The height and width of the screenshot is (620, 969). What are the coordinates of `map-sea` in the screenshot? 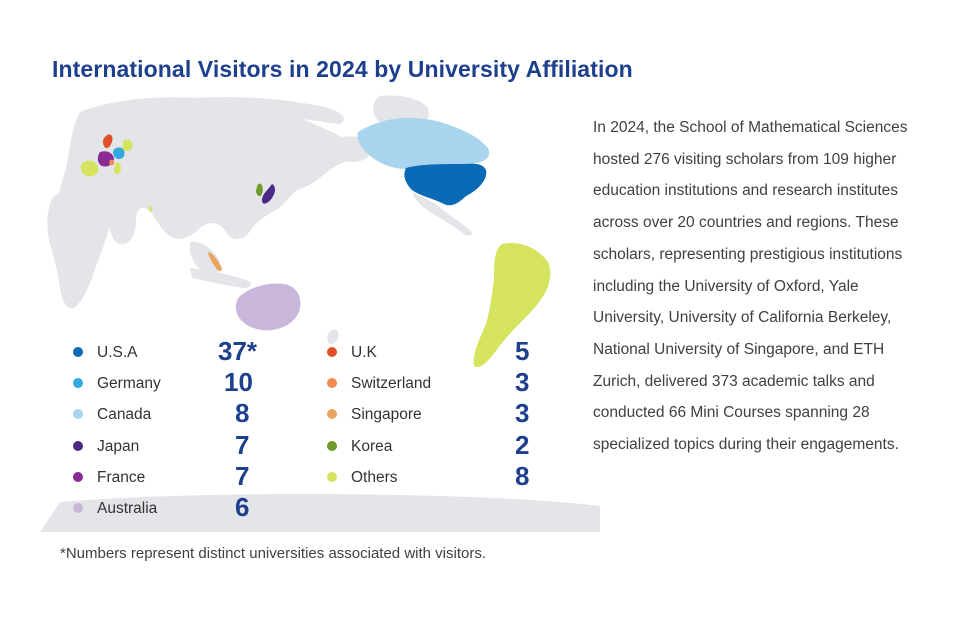 It's located at (205, 258).